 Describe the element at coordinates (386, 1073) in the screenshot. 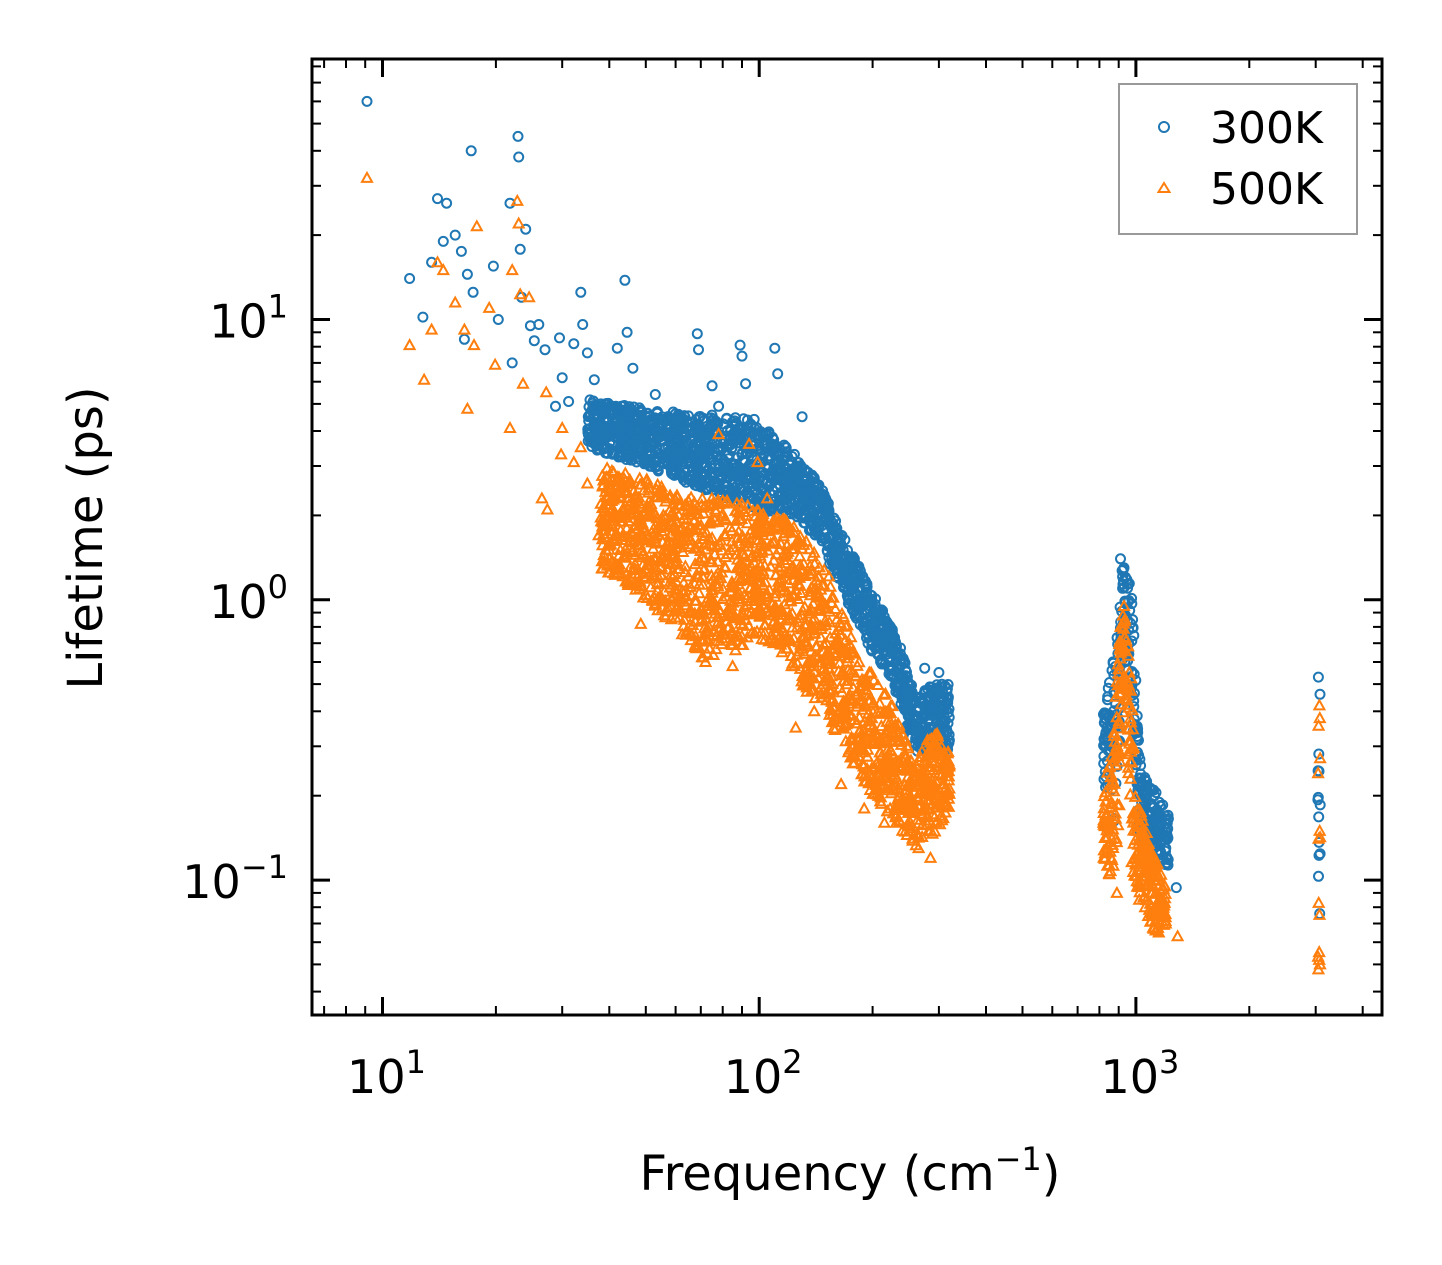

I see `x-tick-label: 101` at that location.